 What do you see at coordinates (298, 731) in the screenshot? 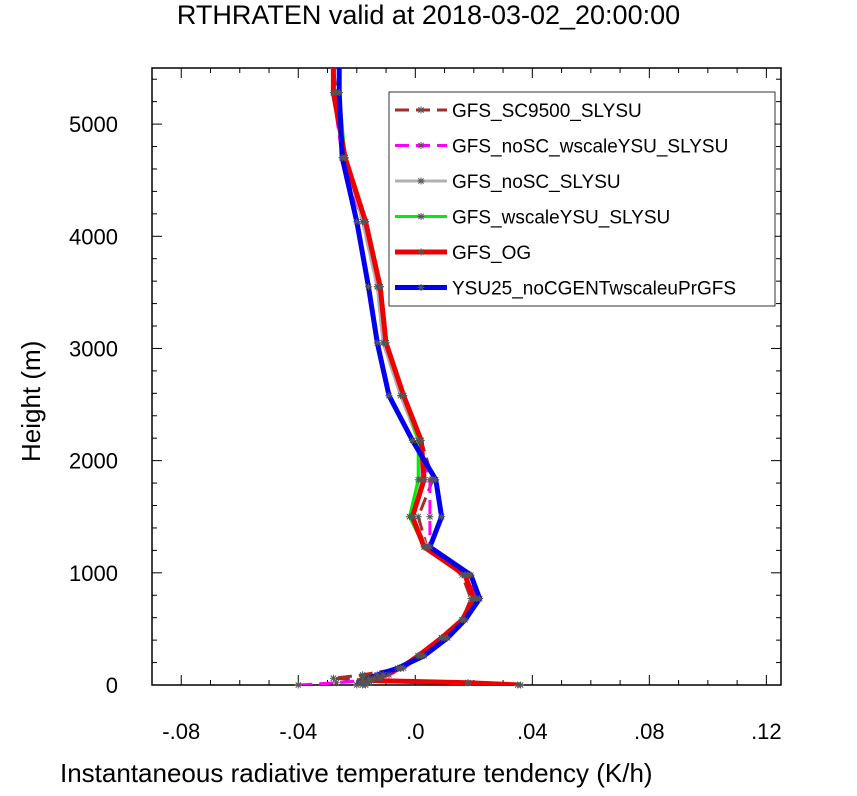
I see `x-tick-label: -.04` at bounding box center [298, 731].